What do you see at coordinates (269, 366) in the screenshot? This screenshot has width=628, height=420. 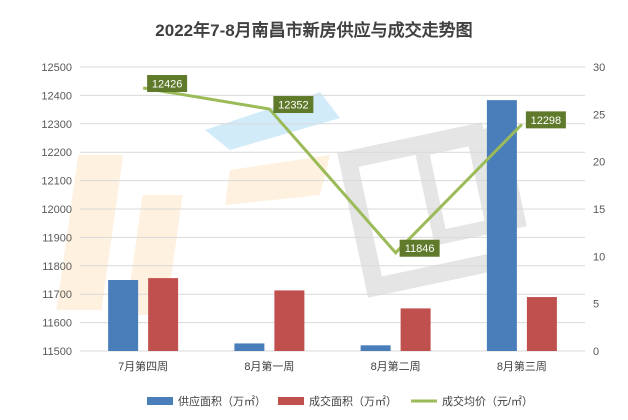 I see `category-label: 8月第一周` at bounding box center [269, 366].